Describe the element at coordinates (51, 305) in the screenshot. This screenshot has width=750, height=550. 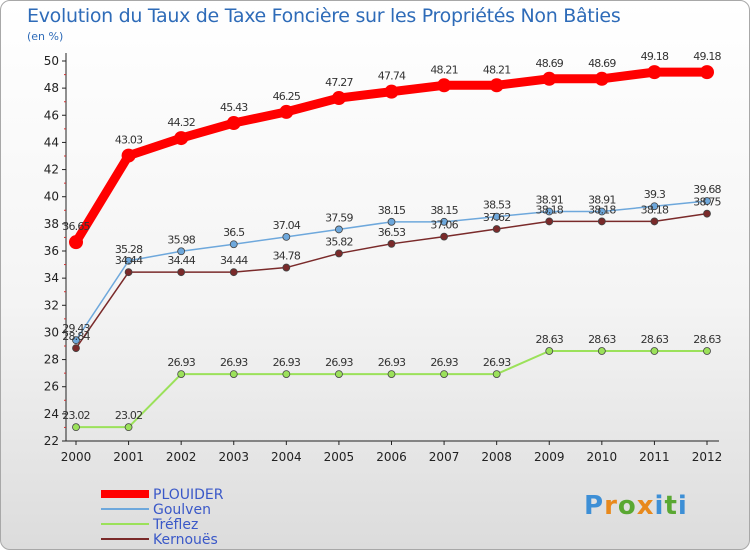
I see `y-tick-label: 32` at that location.